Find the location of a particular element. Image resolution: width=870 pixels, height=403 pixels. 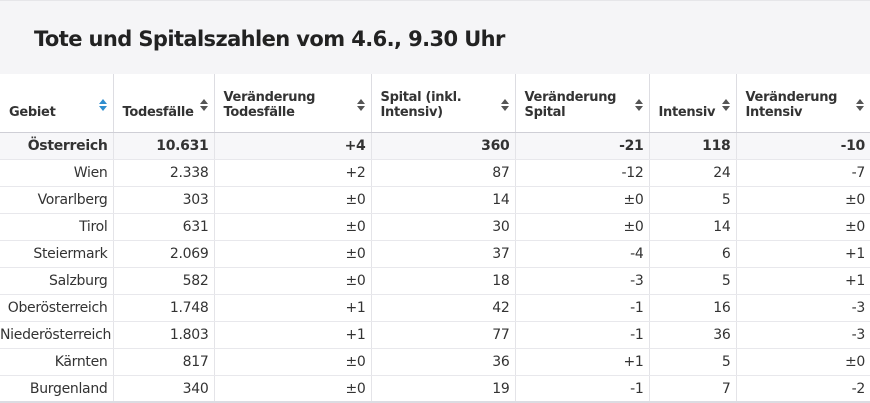

column-label: Spital (inkl. Intensiv) is located at coordinates (421, 104).